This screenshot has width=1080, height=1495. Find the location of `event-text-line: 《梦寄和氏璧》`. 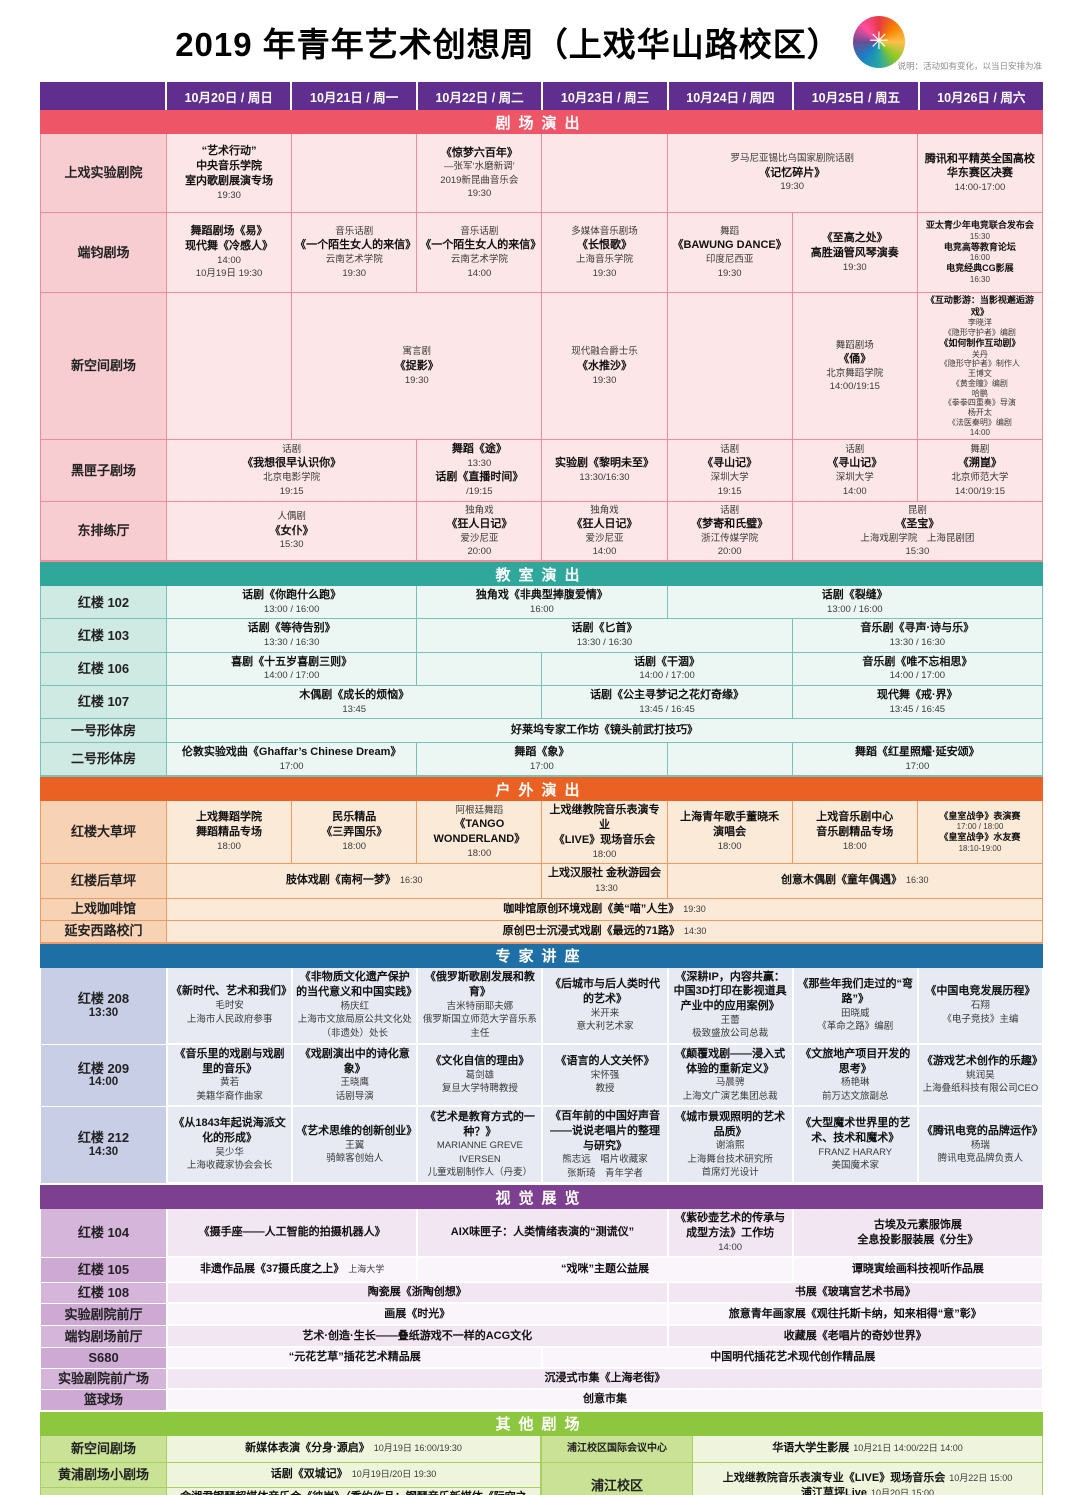

event-text-line: 《梦寄和氏璧》 is located at coordinates (730, 523).